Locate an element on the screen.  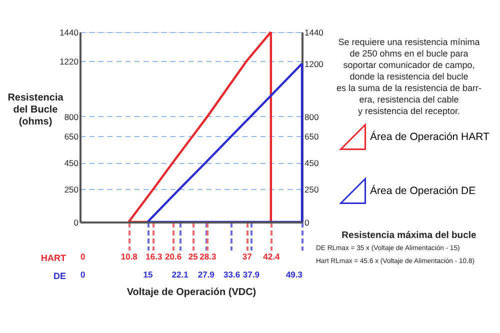
text: Resistencia máxima del bucle is located at coordinates (409, 235).